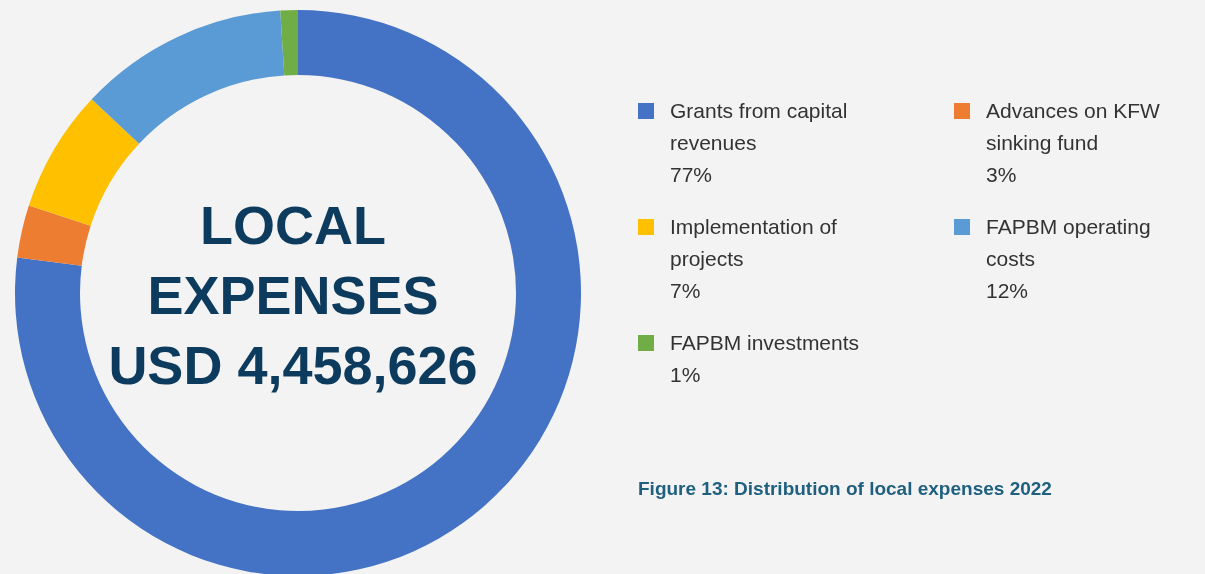 This screenshot has width=1205, height=574. Describe the element at coordinates (1073, 127) in the screenshot. I see `legend-label: Advances on KFW sinking fund` at that location.